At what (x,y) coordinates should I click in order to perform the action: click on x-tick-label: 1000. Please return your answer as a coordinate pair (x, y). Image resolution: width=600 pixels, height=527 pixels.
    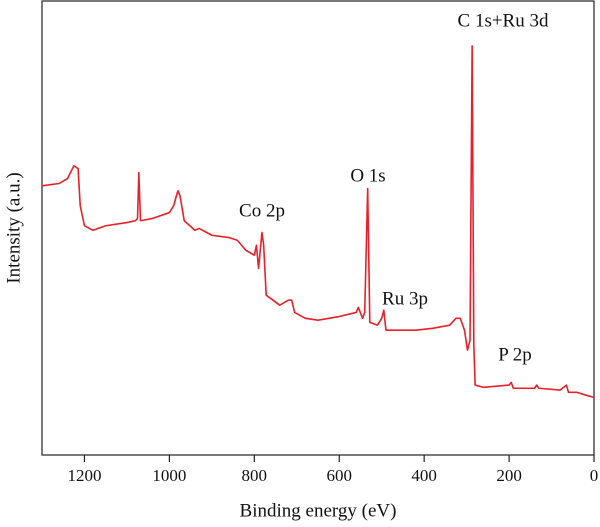
    Looking at the image, I should click on (169, 475).